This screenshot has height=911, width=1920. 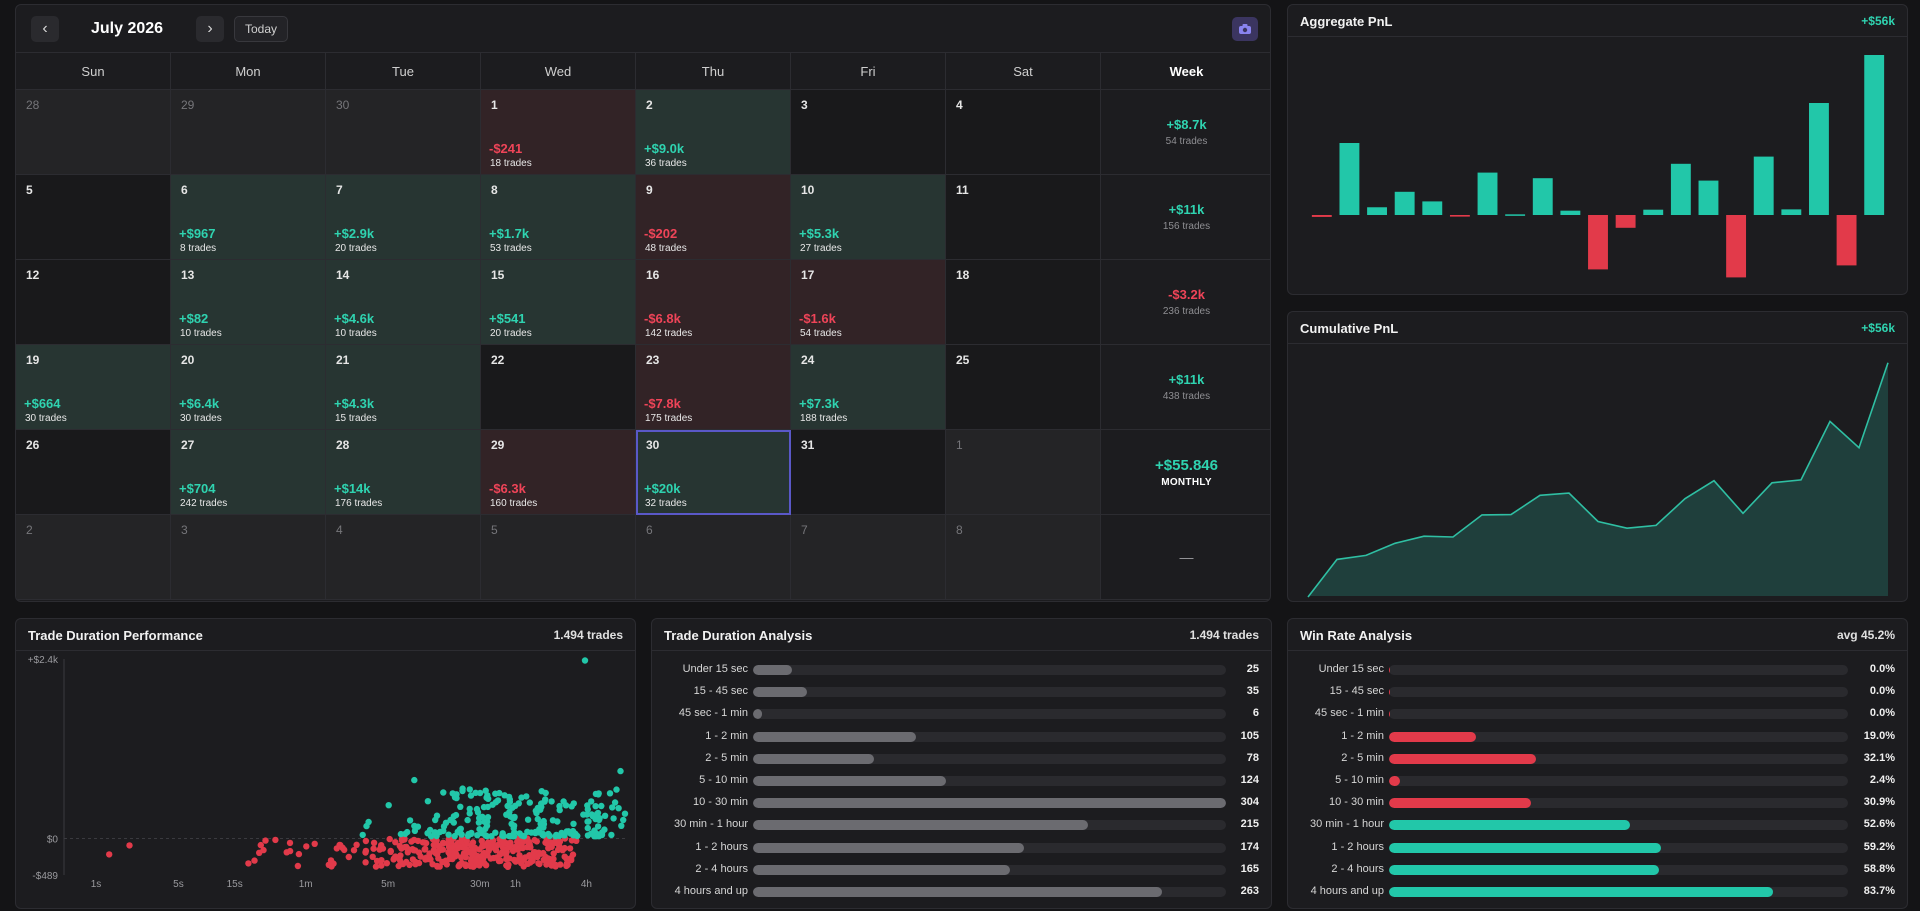 I want to click on duration-row: 1 - 2 min 105, so click(x=961, y=737).